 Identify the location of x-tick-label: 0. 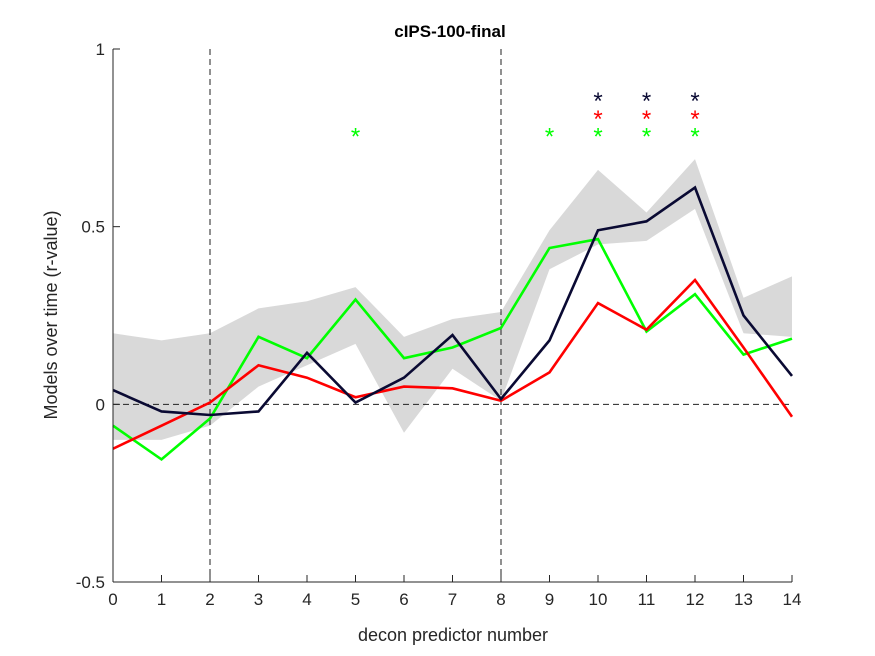
(112, 599).